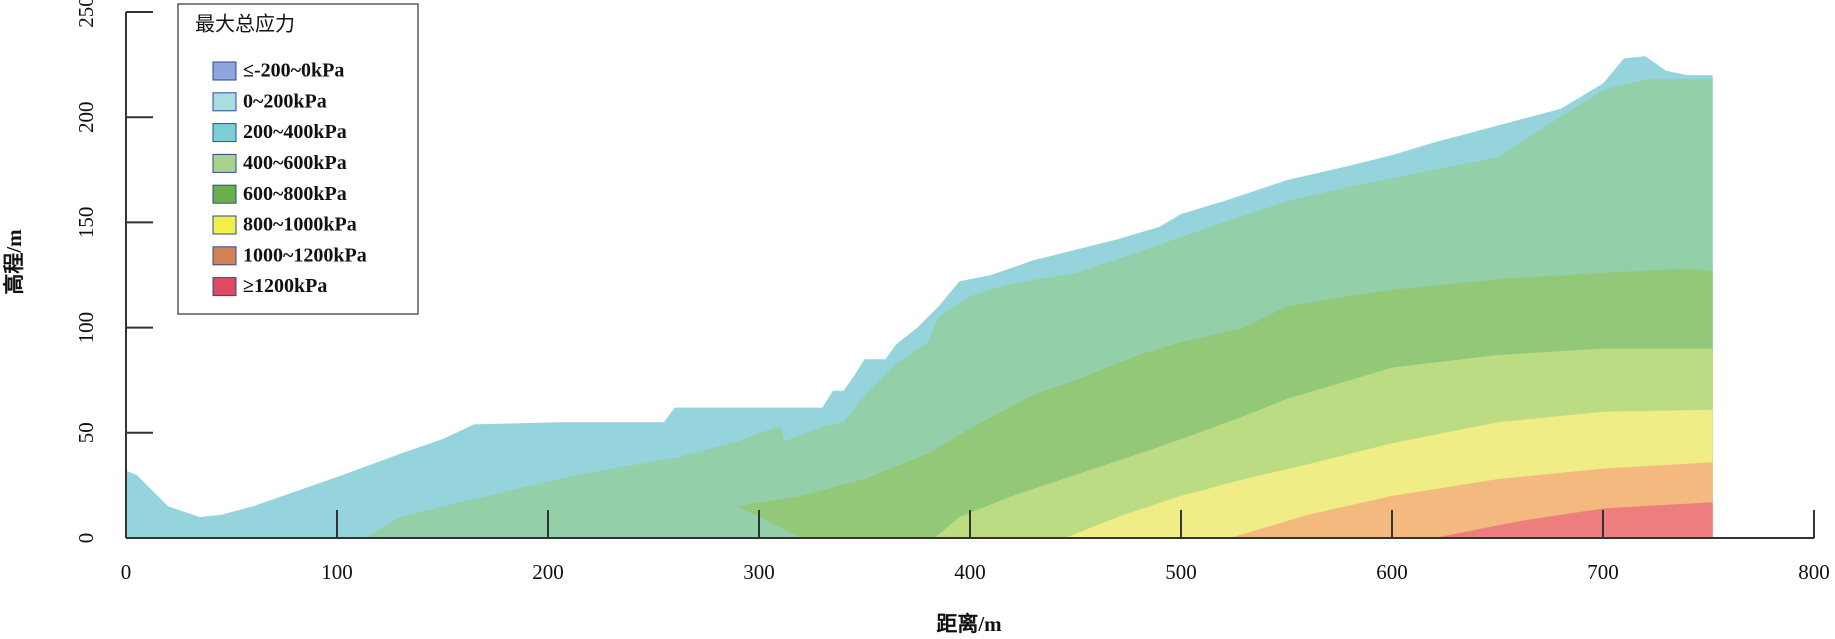 The height and width of the screenshot is (639, 1835). What do you see at coordinates (86, 432) in the screenshot?
I see `y-tick-label: 50` at bounding box center [86, 432].